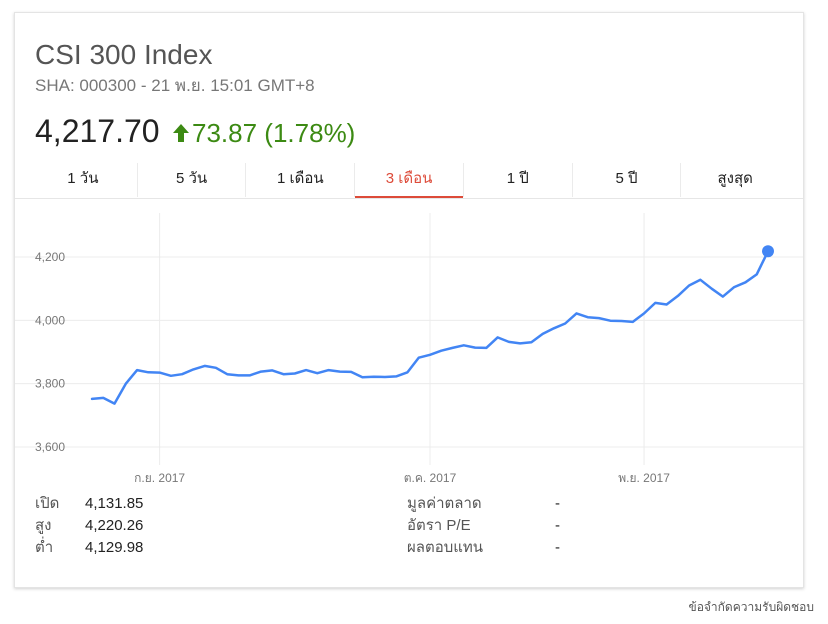 Image resolution: width=828 pixels, height=624 pixels. I want to click on stat-value: 4,131.85, so click(114, 503).